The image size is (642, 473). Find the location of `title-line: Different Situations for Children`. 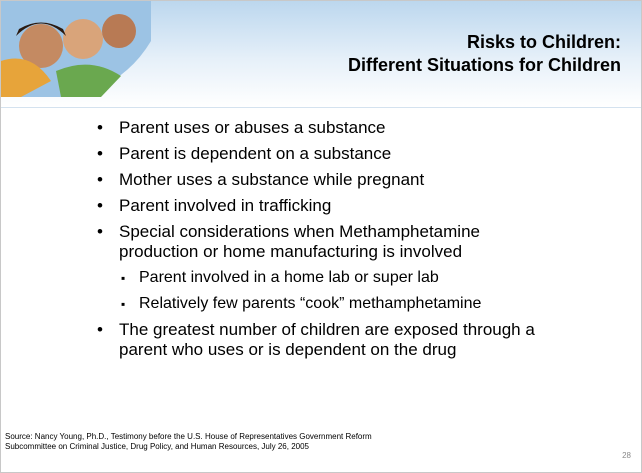

title-line: Different Situations for Children is located at coordinates (484, 65).